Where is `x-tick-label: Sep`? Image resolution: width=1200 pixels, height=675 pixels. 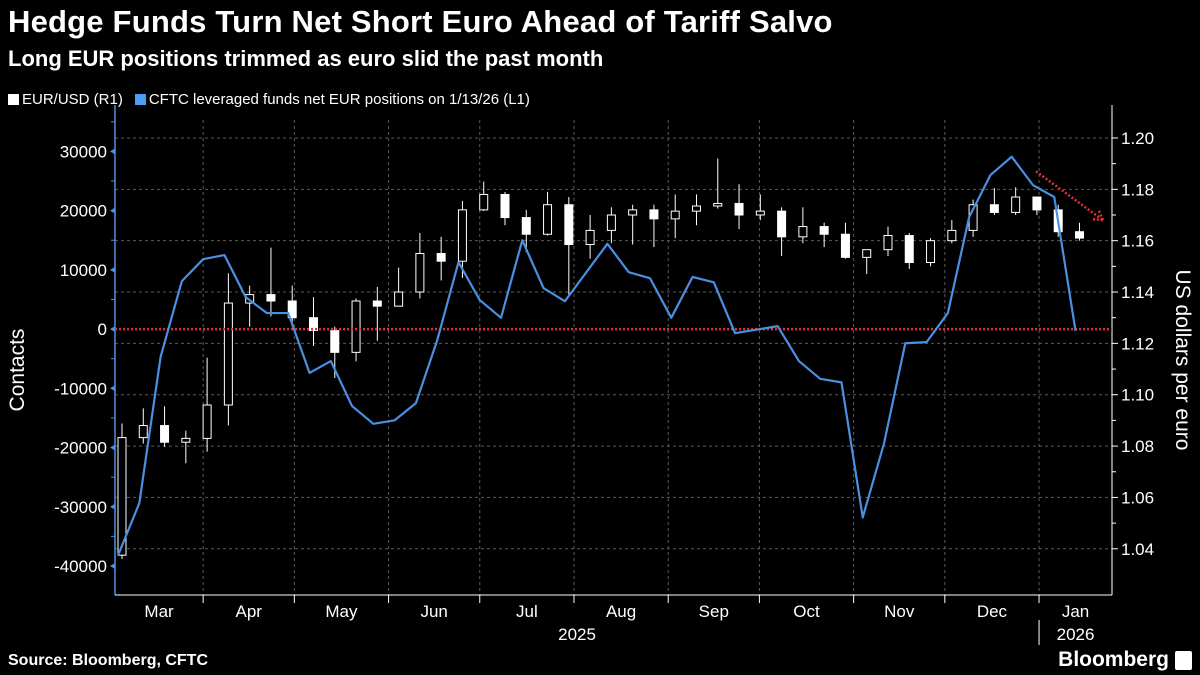 x-tick-label: Sep is located at coordinates (714, 611).